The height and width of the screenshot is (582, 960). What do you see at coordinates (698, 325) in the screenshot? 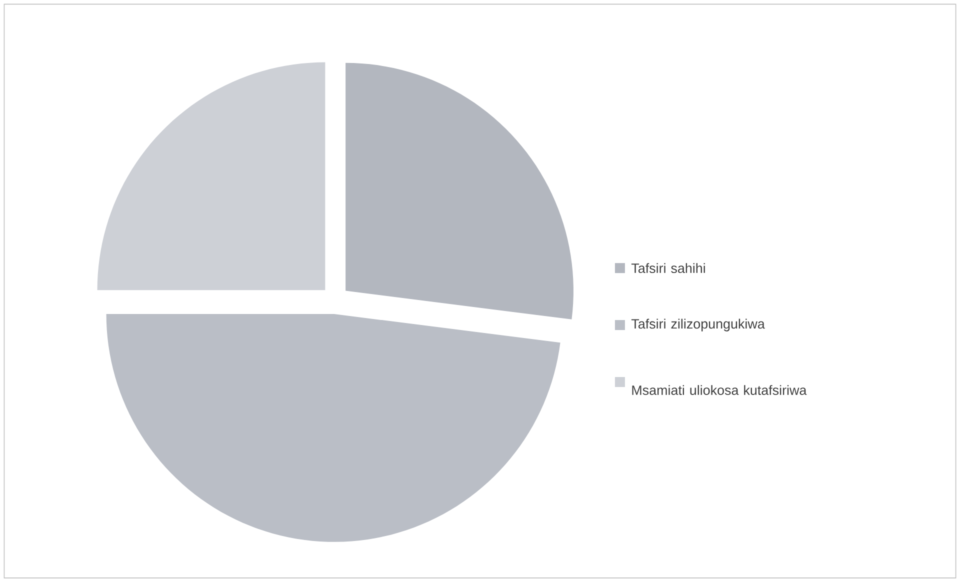
I see `legend-label: Tafsiri zilizopungukiwa` at bounding box center [698, 325].